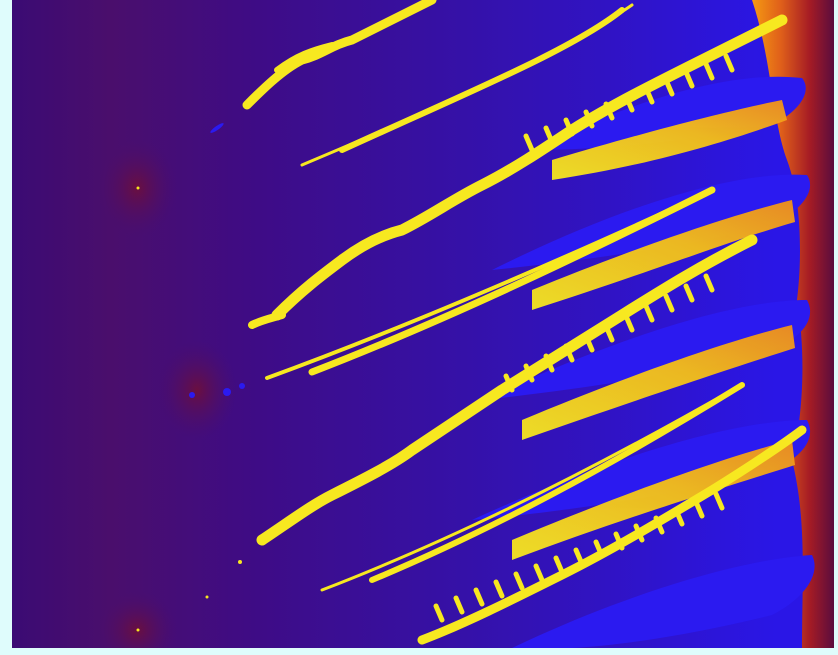  What do you see at coordinates (793, 324) in the screenshot?
I see `right-edge-band` at bounding box center [793, 324].